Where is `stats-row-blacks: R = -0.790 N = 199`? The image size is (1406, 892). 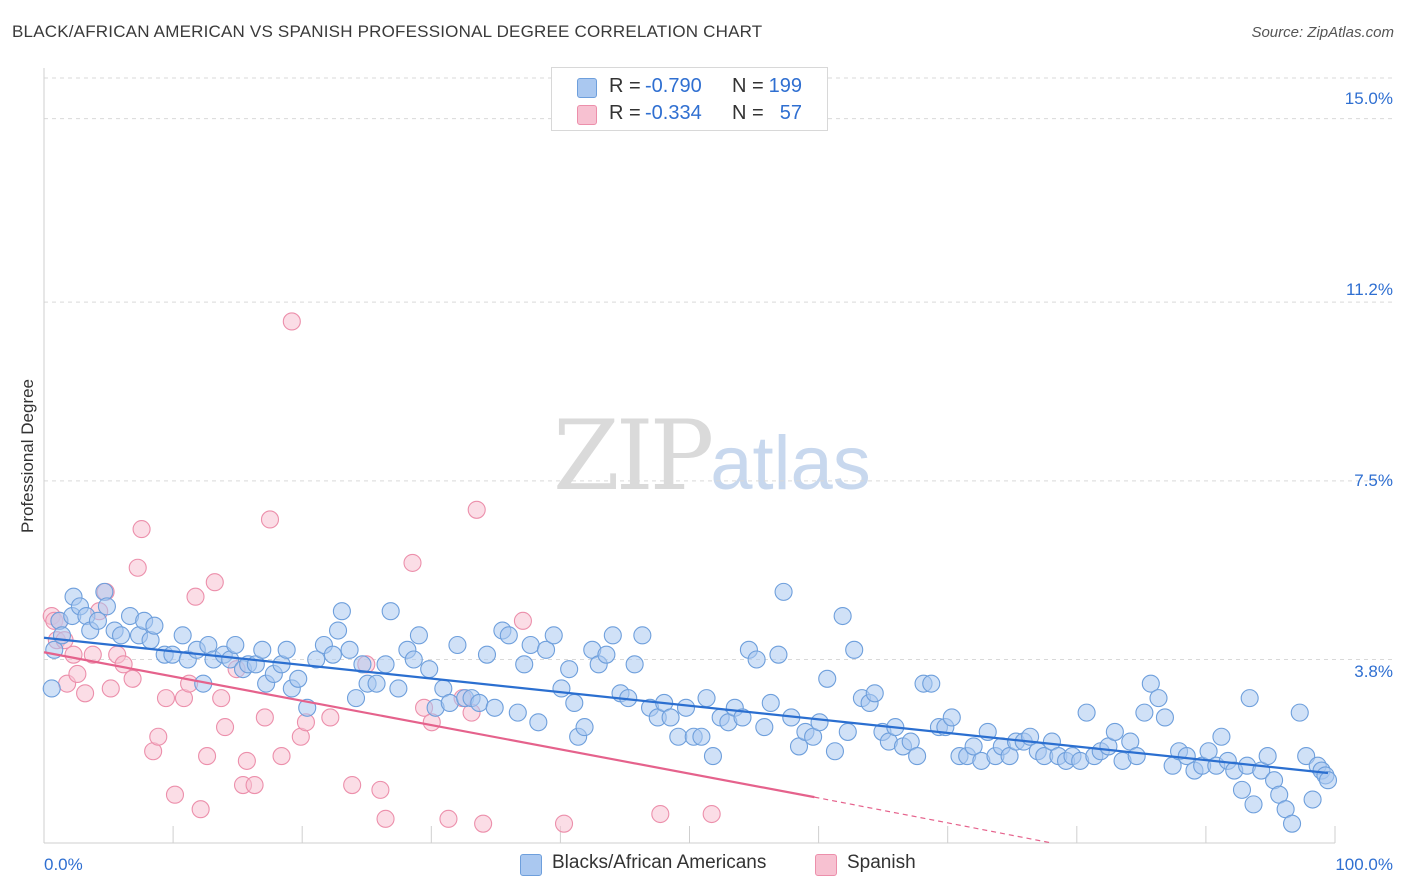 stats-row-blacks: R = -0.790 N = 199 is located at coordinates (689, 87).